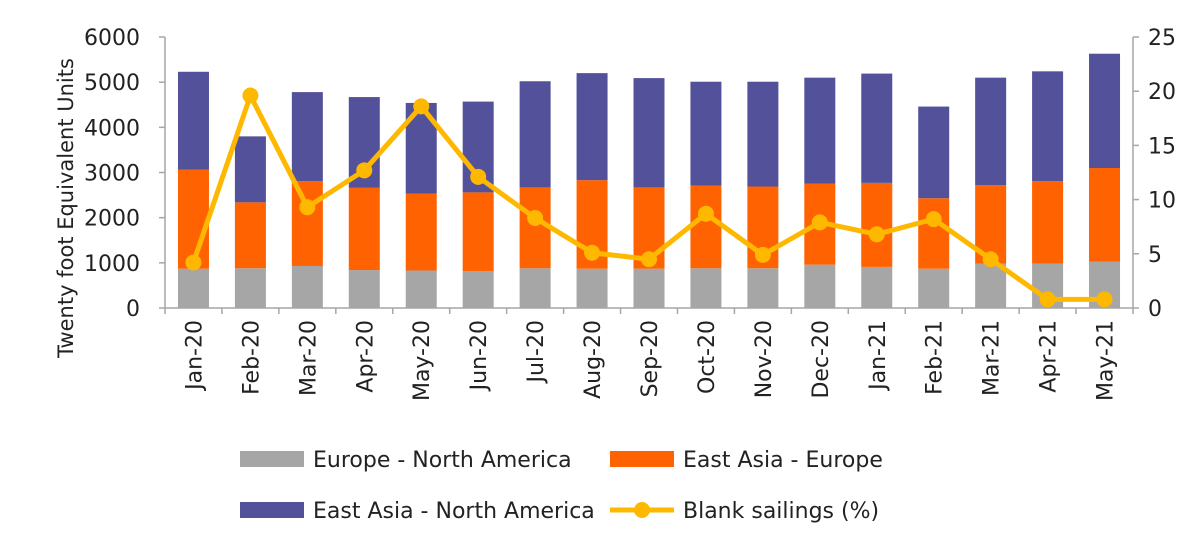  I want to click on legend-item-east-asia-europe: East Asia - Europe, so click(746, 460).